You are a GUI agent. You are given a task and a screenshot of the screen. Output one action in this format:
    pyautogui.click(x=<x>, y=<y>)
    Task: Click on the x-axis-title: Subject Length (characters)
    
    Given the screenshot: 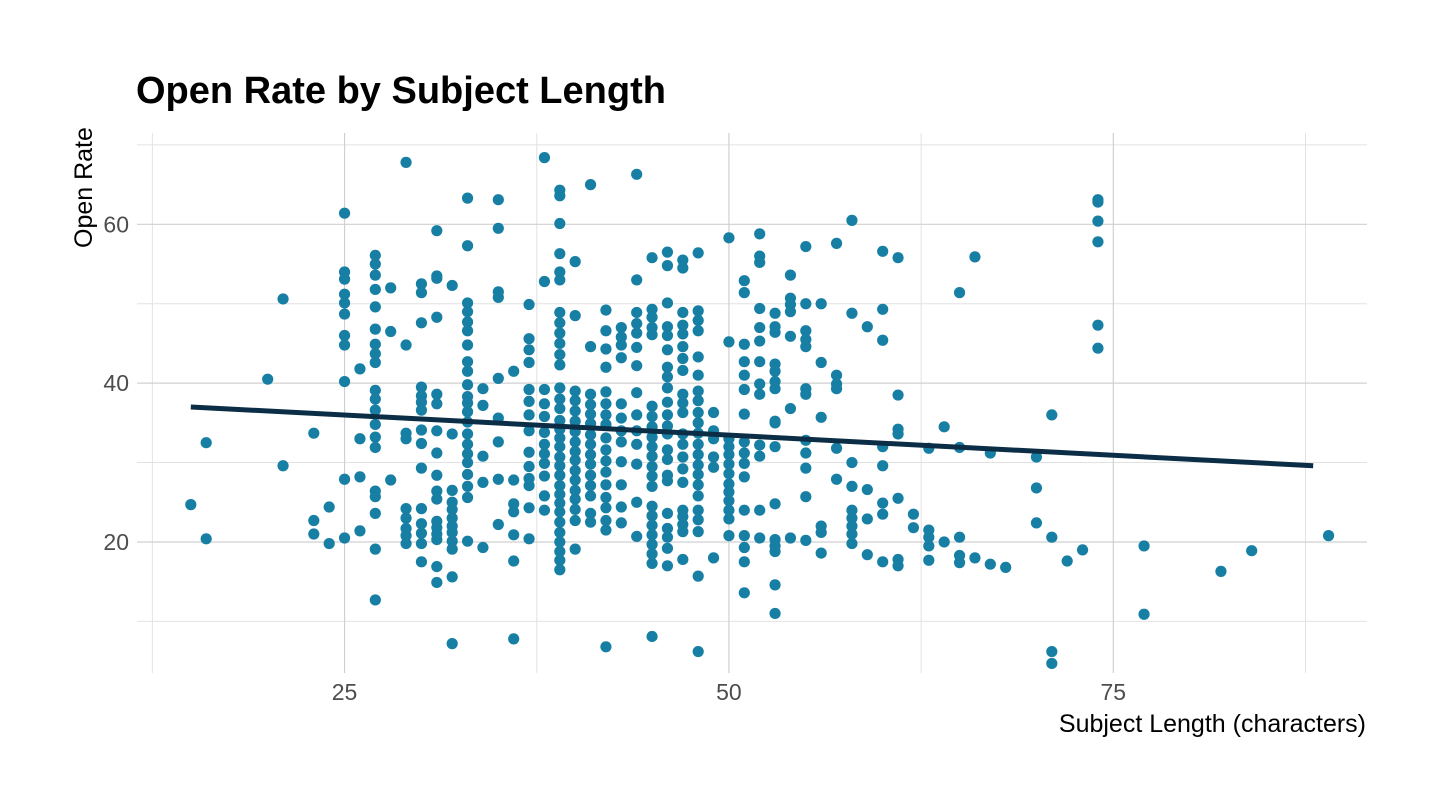 What is the action you would take?
    pyautogui.click(x=1212, y=724)
    